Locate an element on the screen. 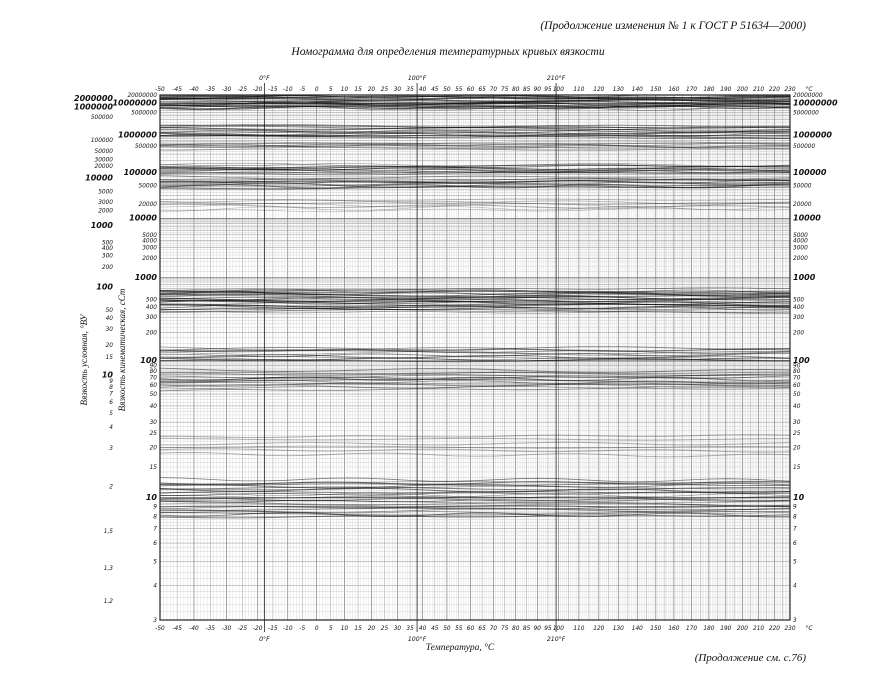  svg-text: -35 is located at coordinates (211, 90).